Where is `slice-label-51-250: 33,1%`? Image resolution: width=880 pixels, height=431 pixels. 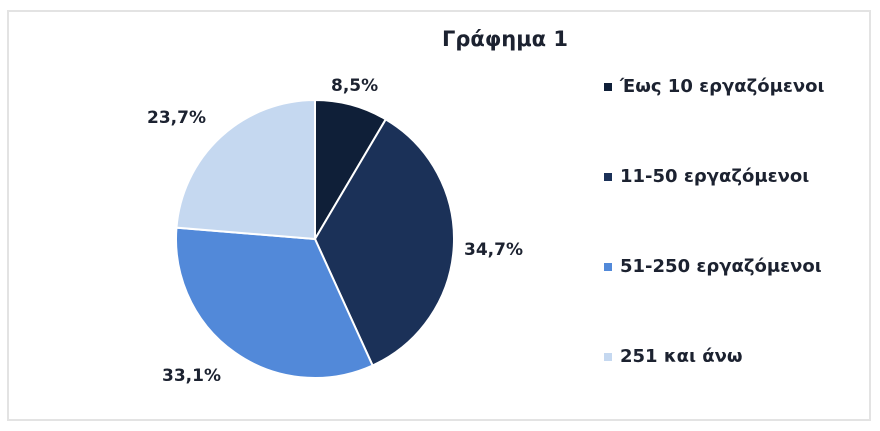
slice-label-51-250: 33,1% is located at coordinates (191, 376).